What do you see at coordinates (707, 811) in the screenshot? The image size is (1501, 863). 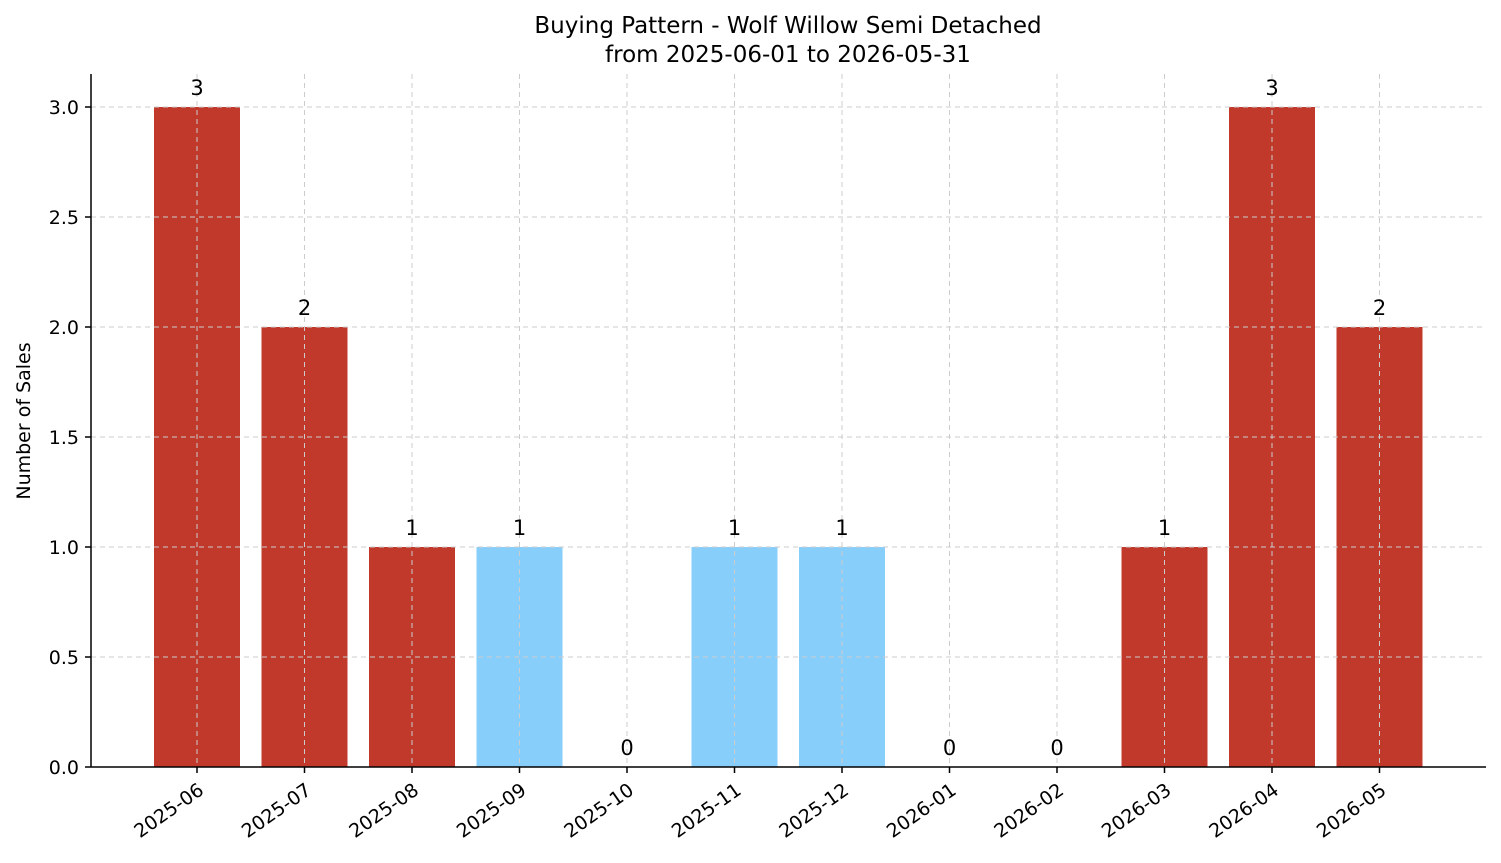 I see `x-tick-label: 2025-11` at bounding box center [707, 811].